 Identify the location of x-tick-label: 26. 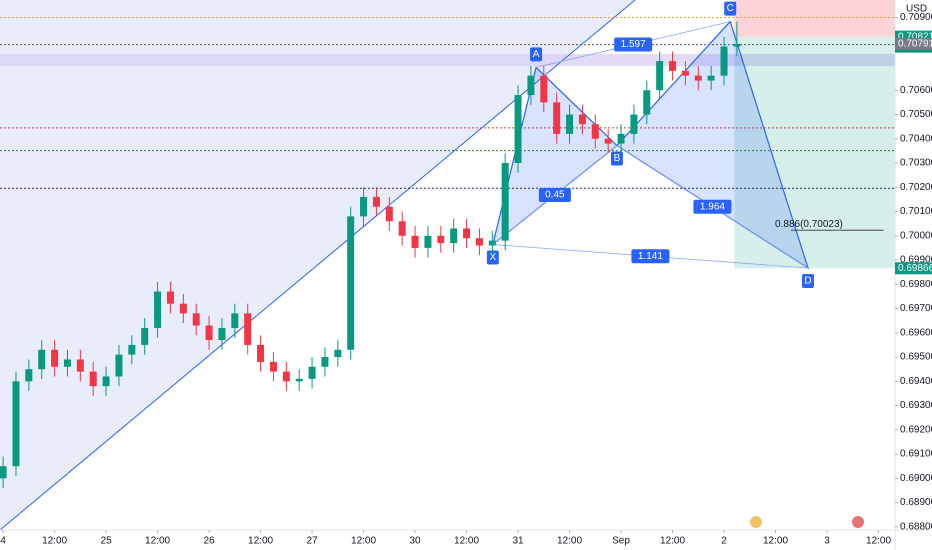
(210, 541).